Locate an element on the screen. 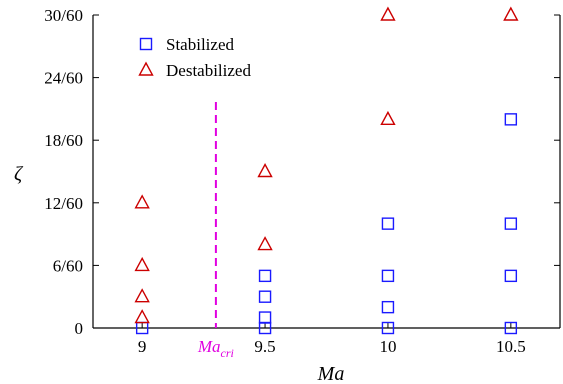 Image resolution: width=563 pixels, height=384 pixels. legend: Stabilized Destabilized is located at coordinates (205, 55).